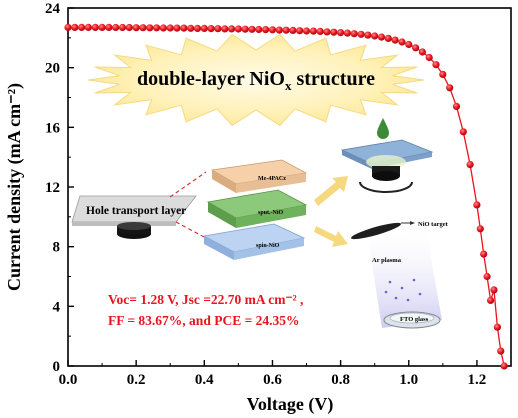 Image resolution: width=518 pixels, height=418 pixels. What do you see at coordinates (188, 184) in the screenshot?
I see `zoom-connector` at bounding box center [188, 184].